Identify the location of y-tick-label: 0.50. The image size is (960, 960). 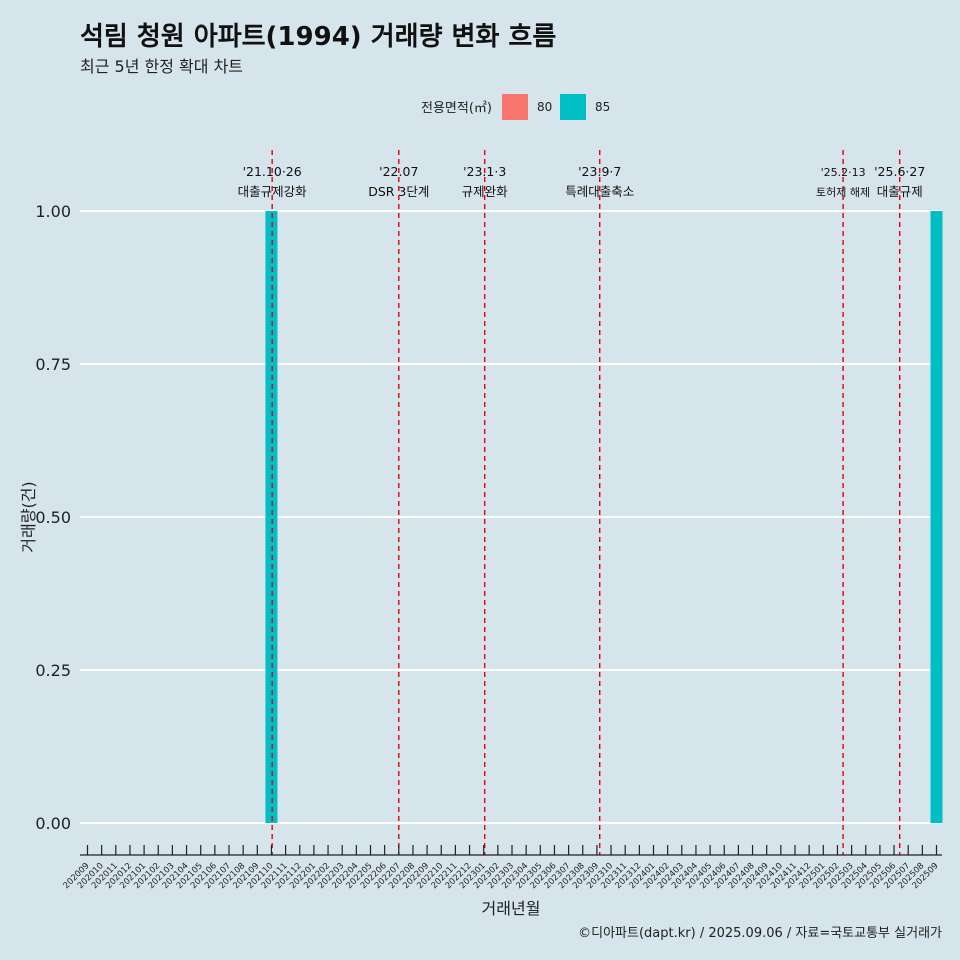
(53, 517).